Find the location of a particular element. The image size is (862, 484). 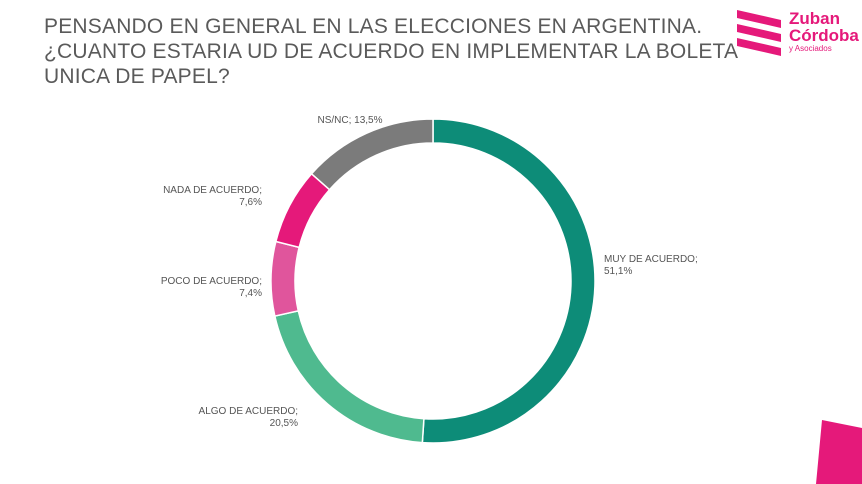

slice-value-label: 51,1% is located at coordinates (618, 271).